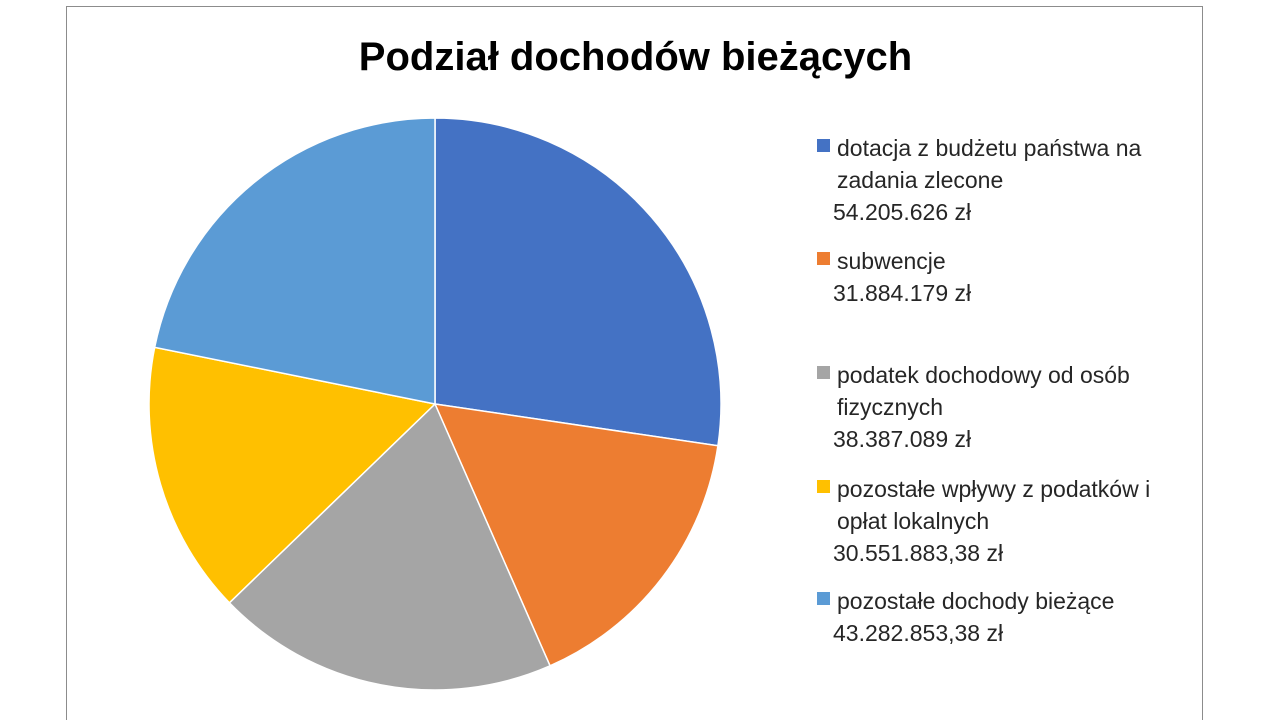 The height and width of the screenshot is (720, 1280). I want to click on legend-value: 31.884.179 zł, so click(902, 293).